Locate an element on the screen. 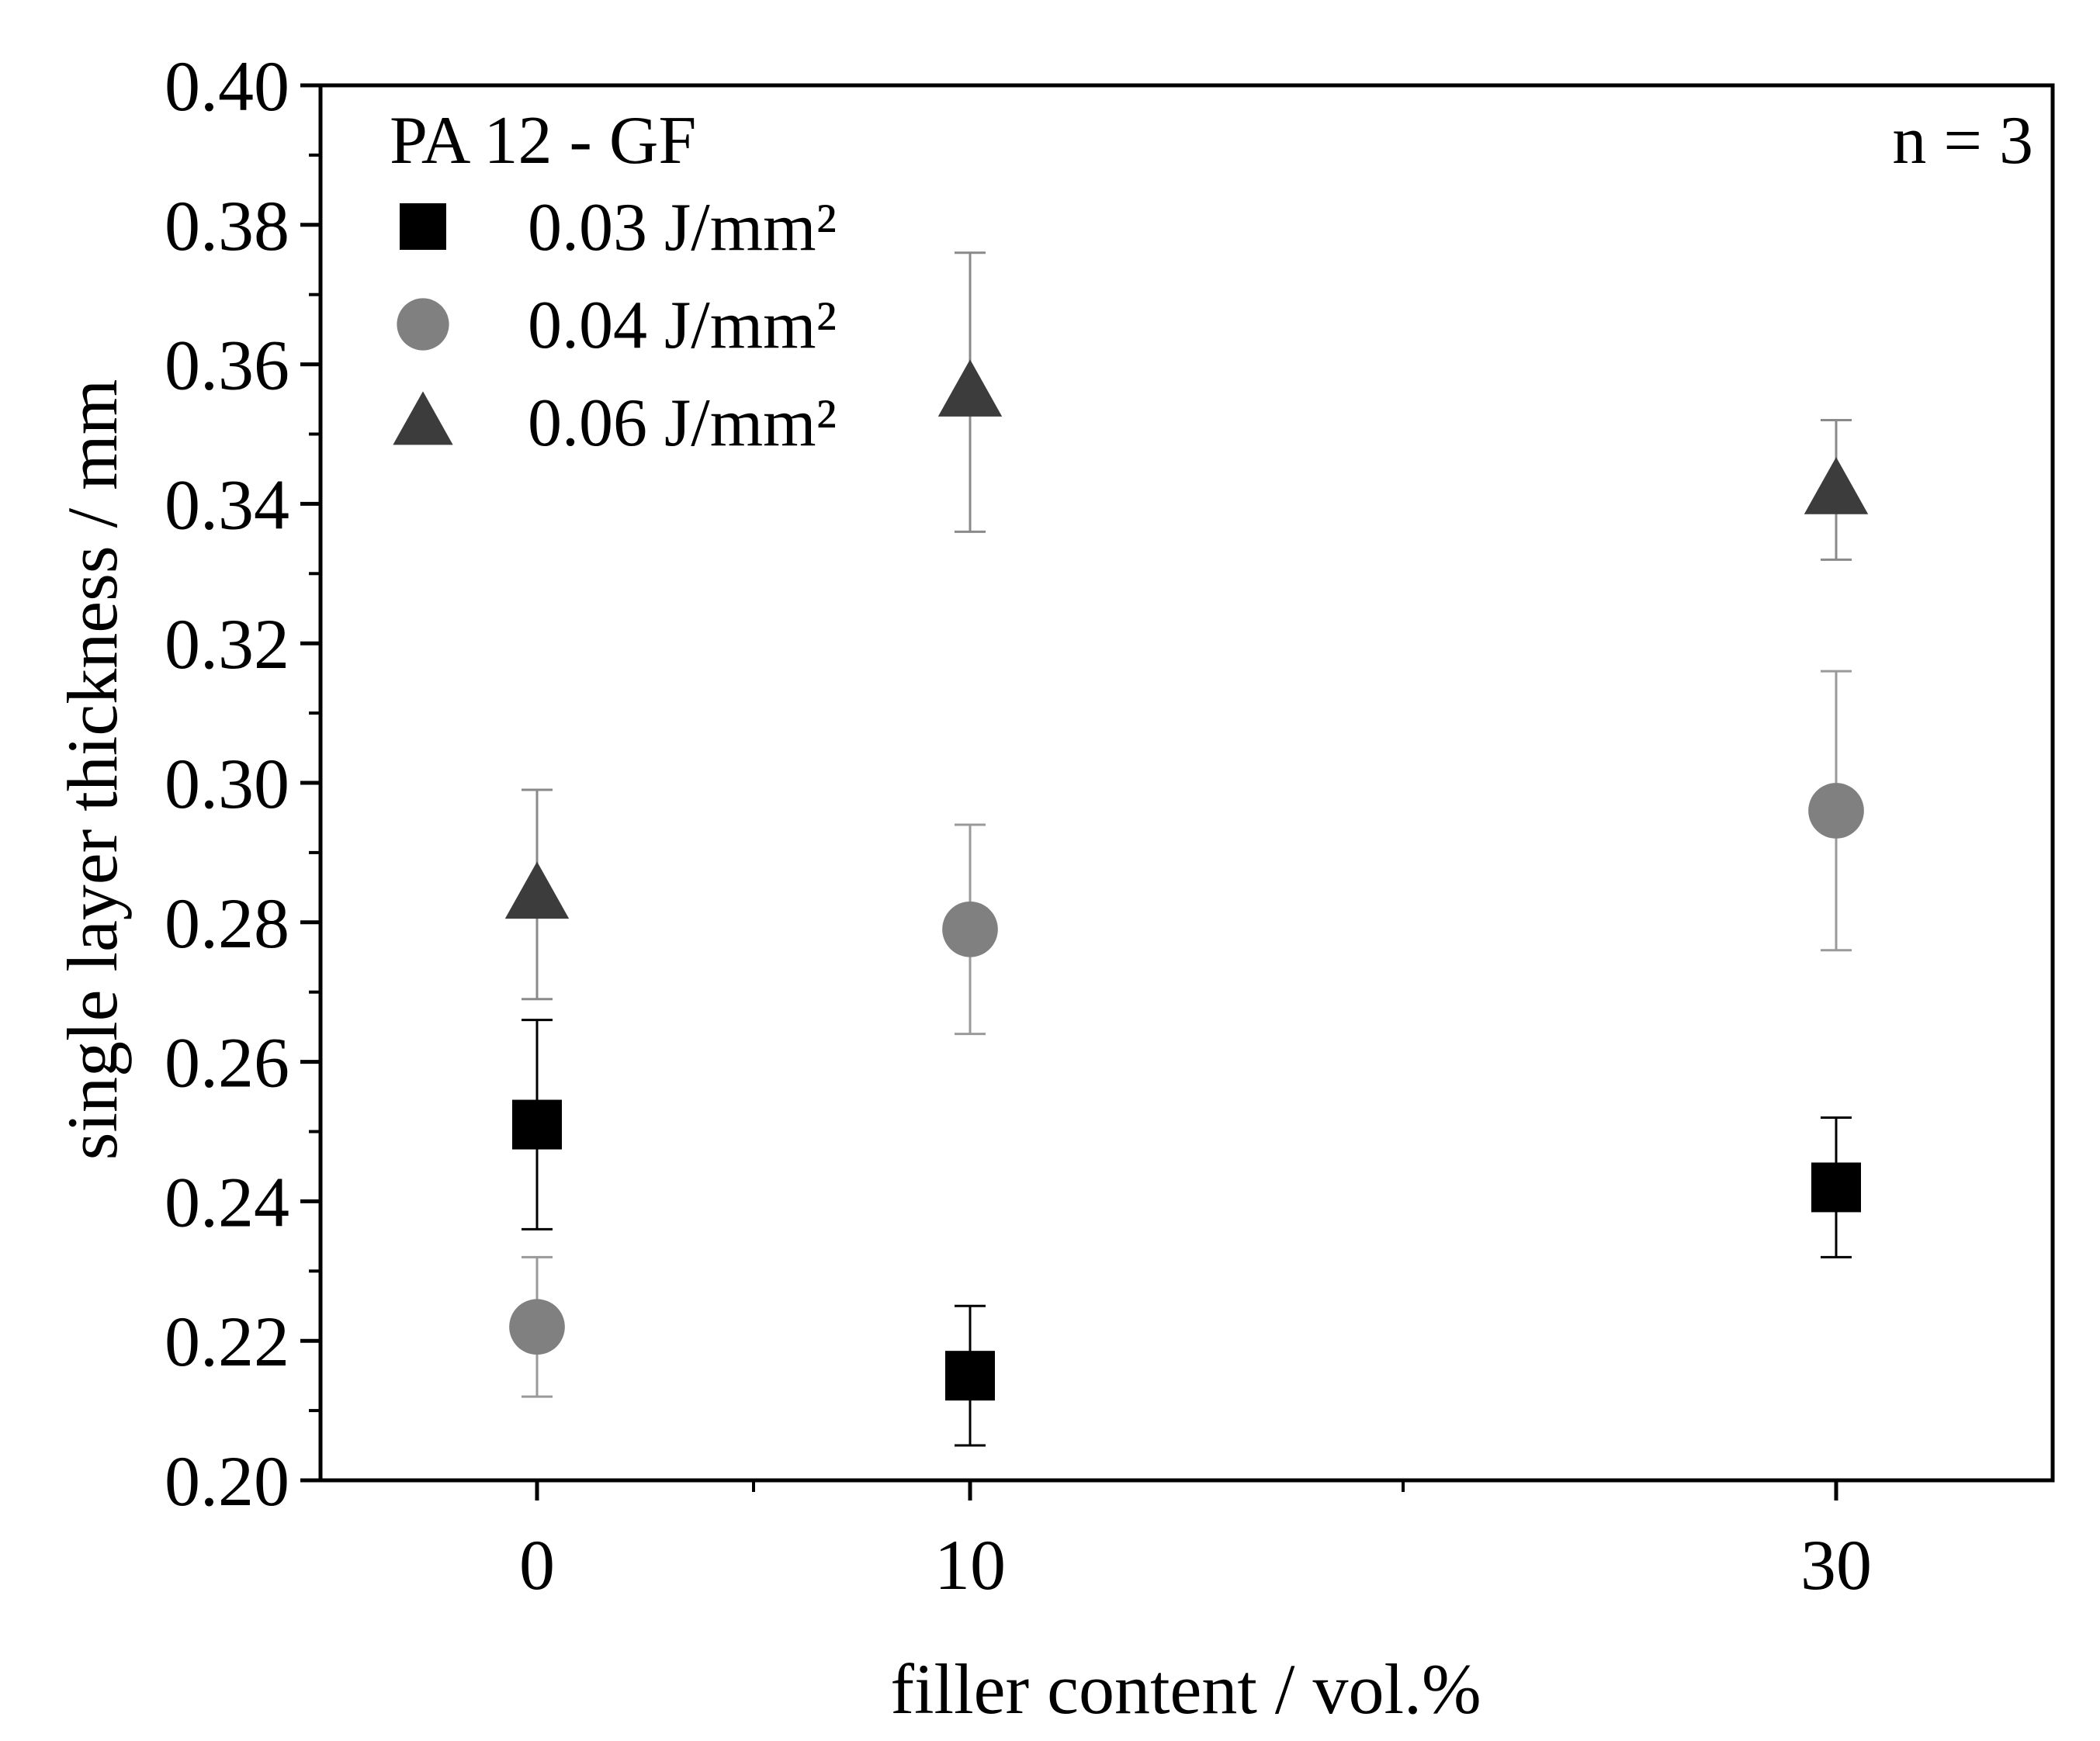  legend: 0.03 J/mm² 0.04 J/mm² 0.06 J/mm² is located at coordinates (615, 325).